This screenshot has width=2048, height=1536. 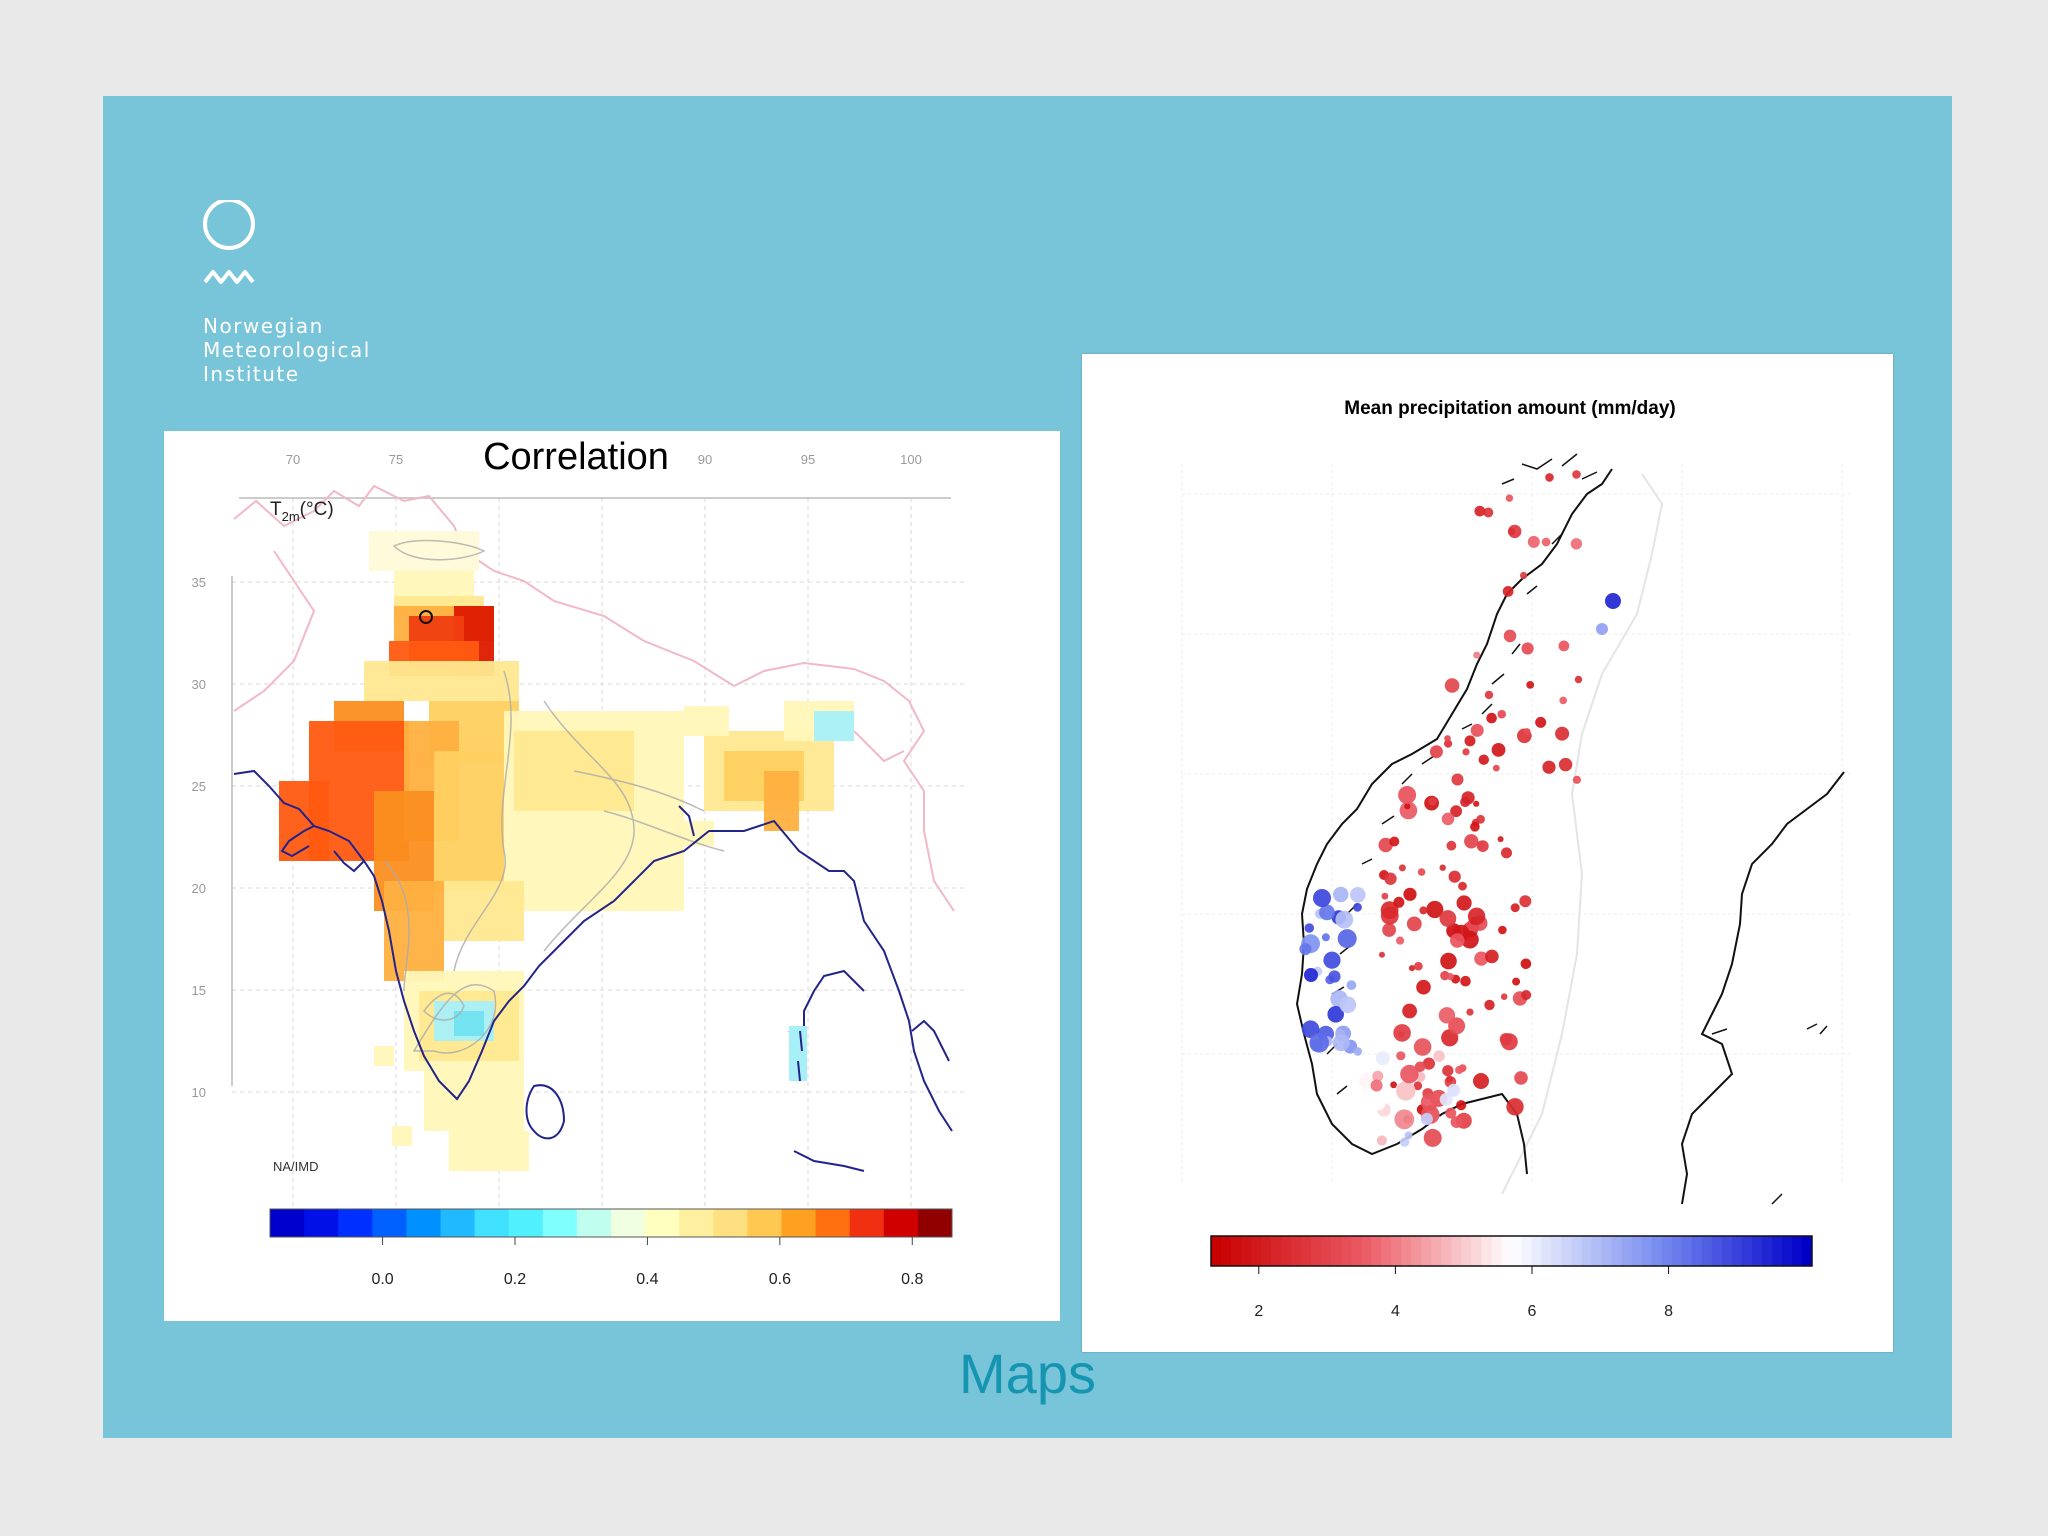 I want to click on land-outline, so click(x=1582, y=834).